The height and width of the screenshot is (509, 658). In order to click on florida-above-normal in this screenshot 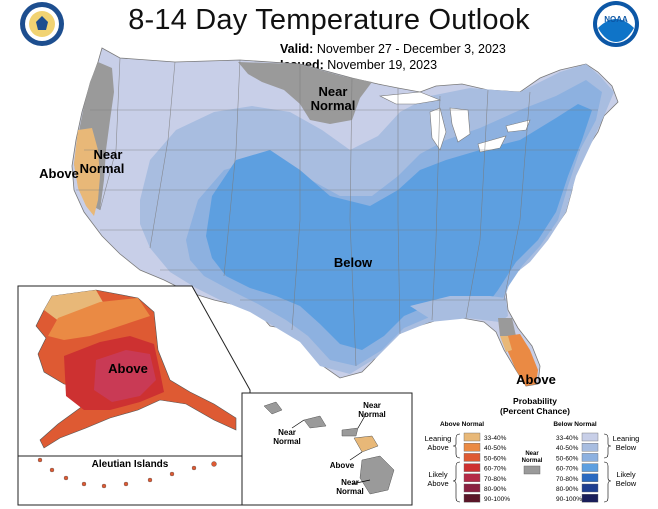, I will do `click(522, 360)`.